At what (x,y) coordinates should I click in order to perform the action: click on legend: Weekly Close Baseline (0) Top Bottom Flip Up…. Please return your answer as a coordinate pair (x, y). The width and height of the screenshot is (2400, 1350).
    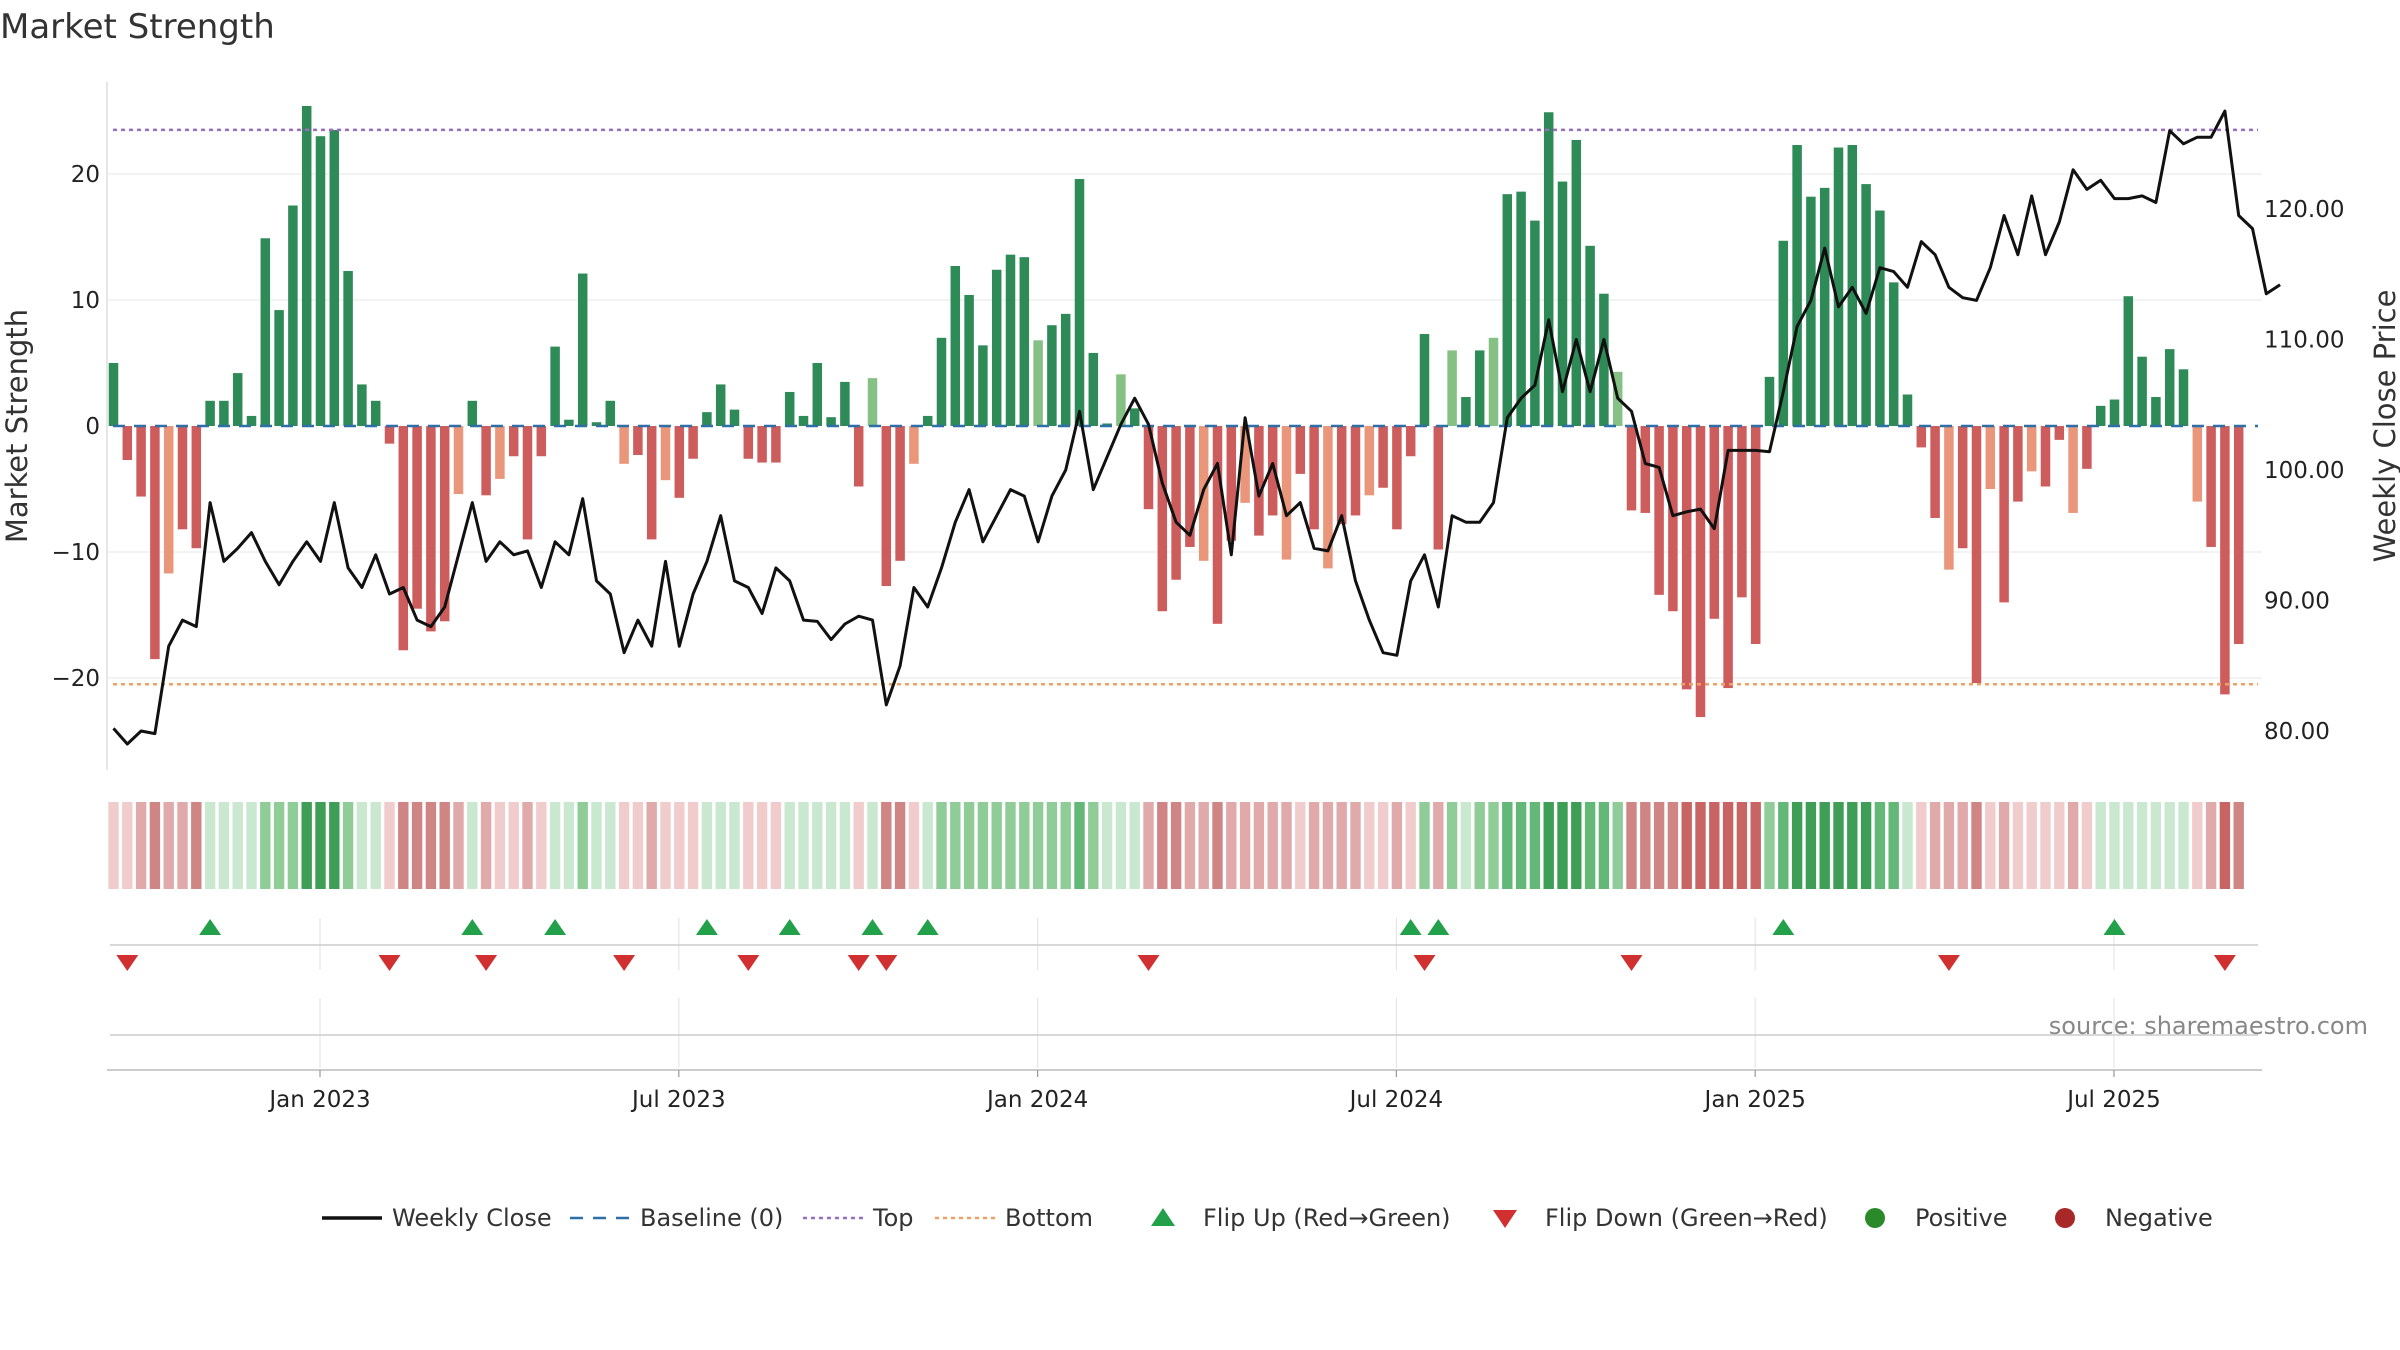
    Looking at the image, I should click on (1267, 1218).